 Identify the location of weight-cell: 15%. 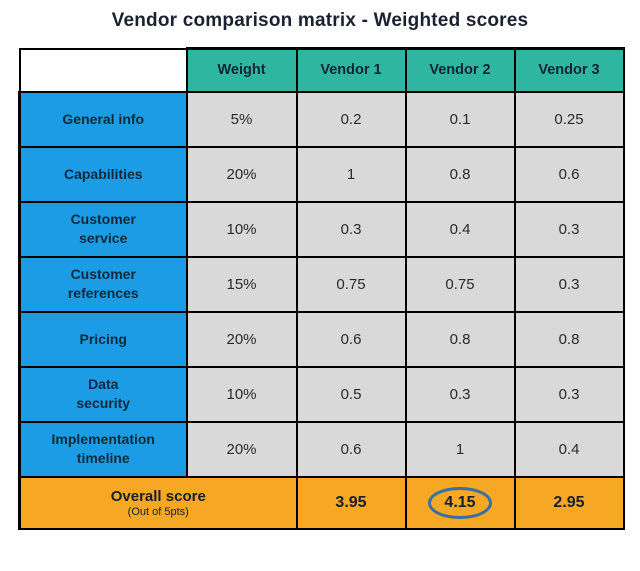
(241, 284).